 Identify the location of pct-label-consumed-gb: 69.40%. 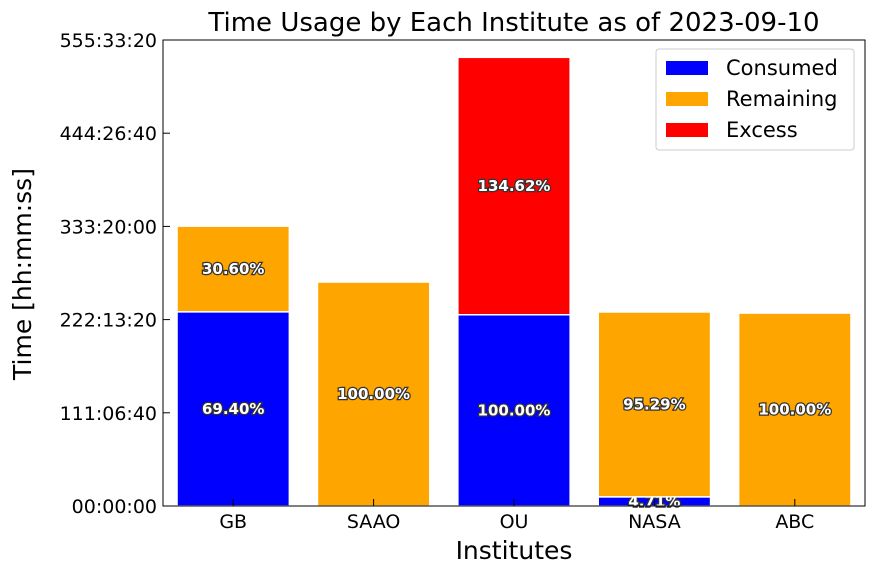
(233, 409).